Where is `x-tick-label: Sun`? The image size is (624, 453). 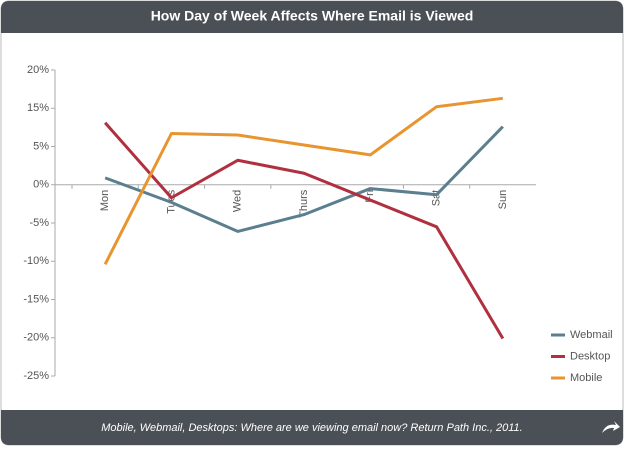
x-tick-label: Sun is located at coordinates (503, 200).